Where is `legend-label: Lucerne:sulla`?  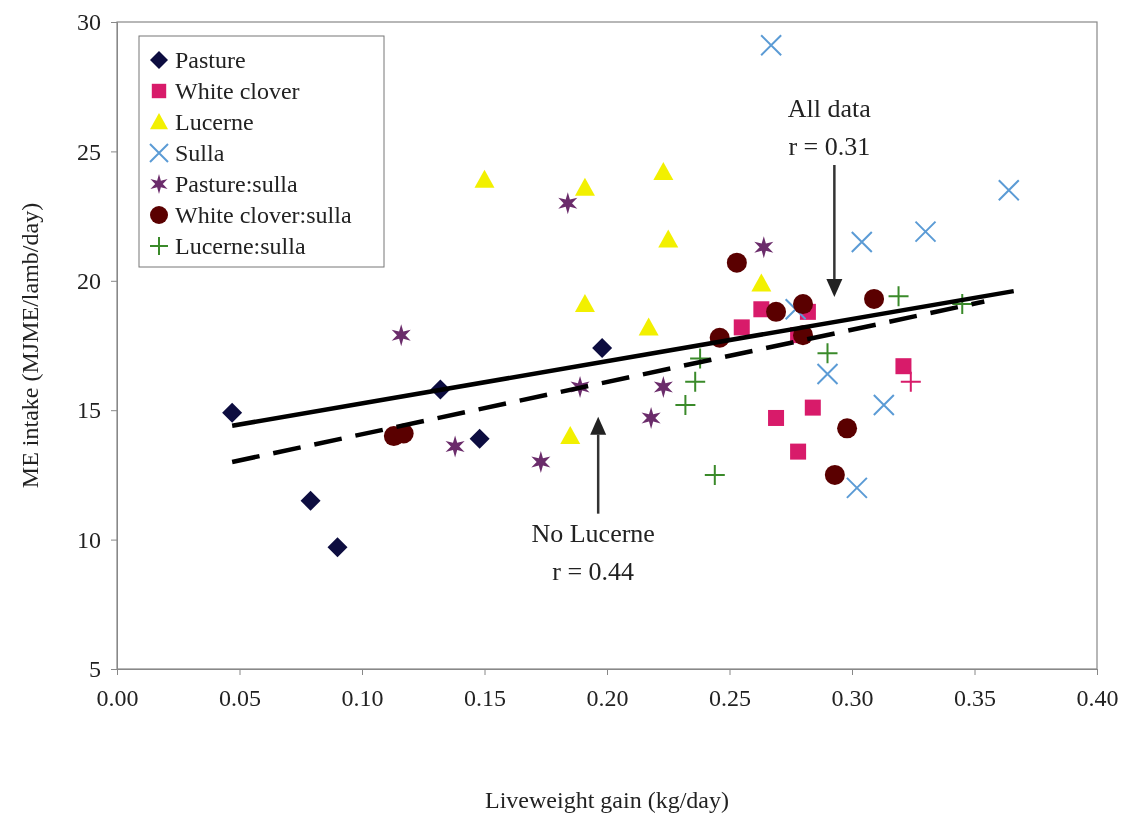 legend-label: Lucerne:sulla is located at coordinates (240, 246).